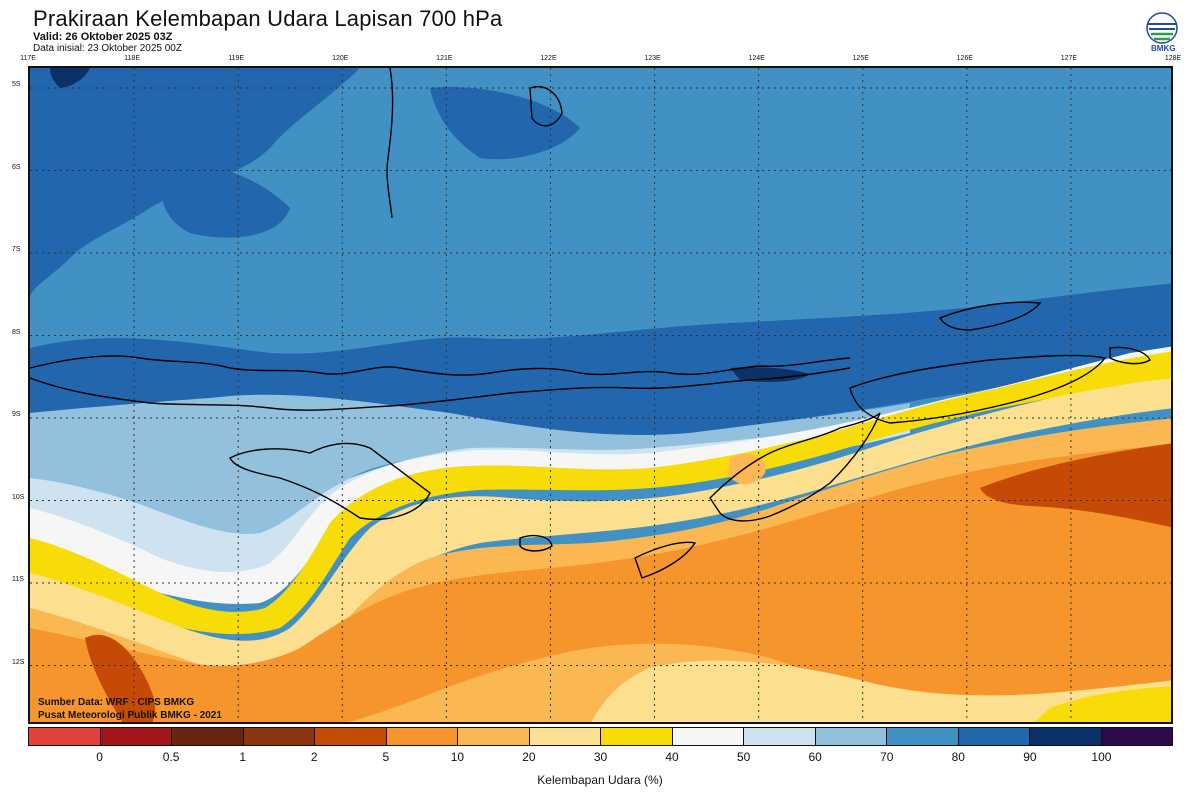  What do you see at coordinates (600, 780) in the screenshot?
I see `colorbar-label: Kelembapan Udara (%)` at bounding box center [600, 780].